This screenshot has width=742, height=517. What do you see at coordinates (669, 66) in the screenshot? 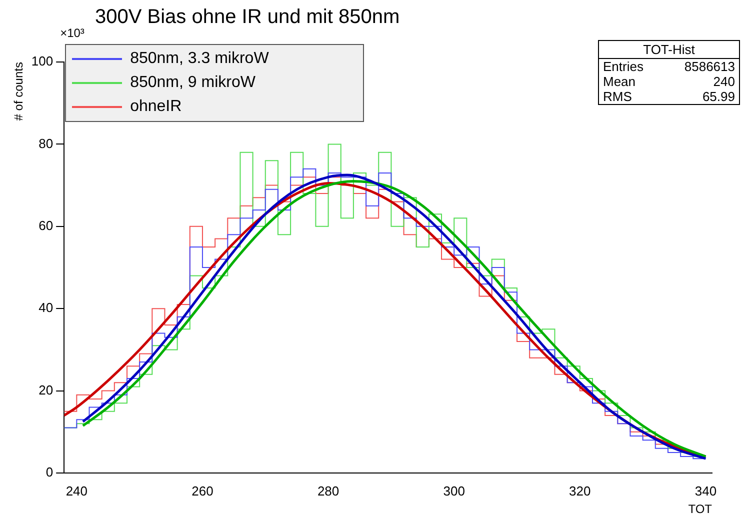
I see `text: Entries 8586613` at bounding box center [669, 66].